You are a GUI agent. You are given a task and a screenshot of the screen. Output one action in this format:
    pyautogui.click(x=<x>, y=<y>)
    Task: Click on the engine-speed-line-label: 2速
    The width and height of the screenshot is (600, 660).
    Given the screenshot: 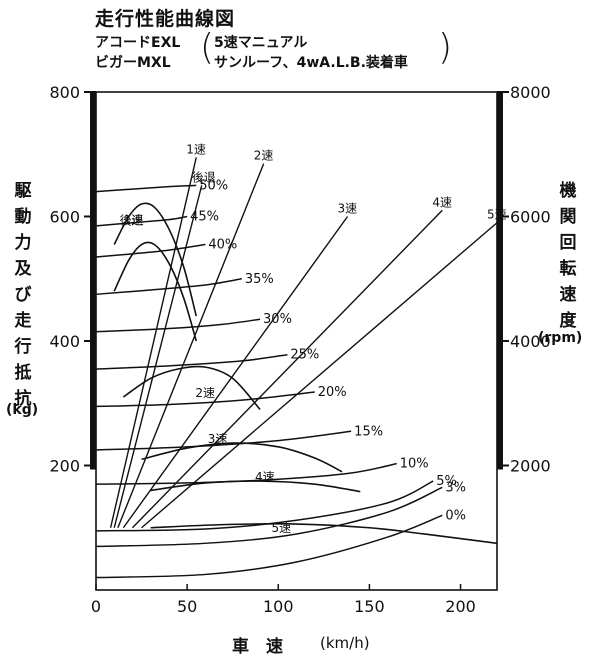 What is the action you would take?
    pyautogui.click(x=264, y=156)
    